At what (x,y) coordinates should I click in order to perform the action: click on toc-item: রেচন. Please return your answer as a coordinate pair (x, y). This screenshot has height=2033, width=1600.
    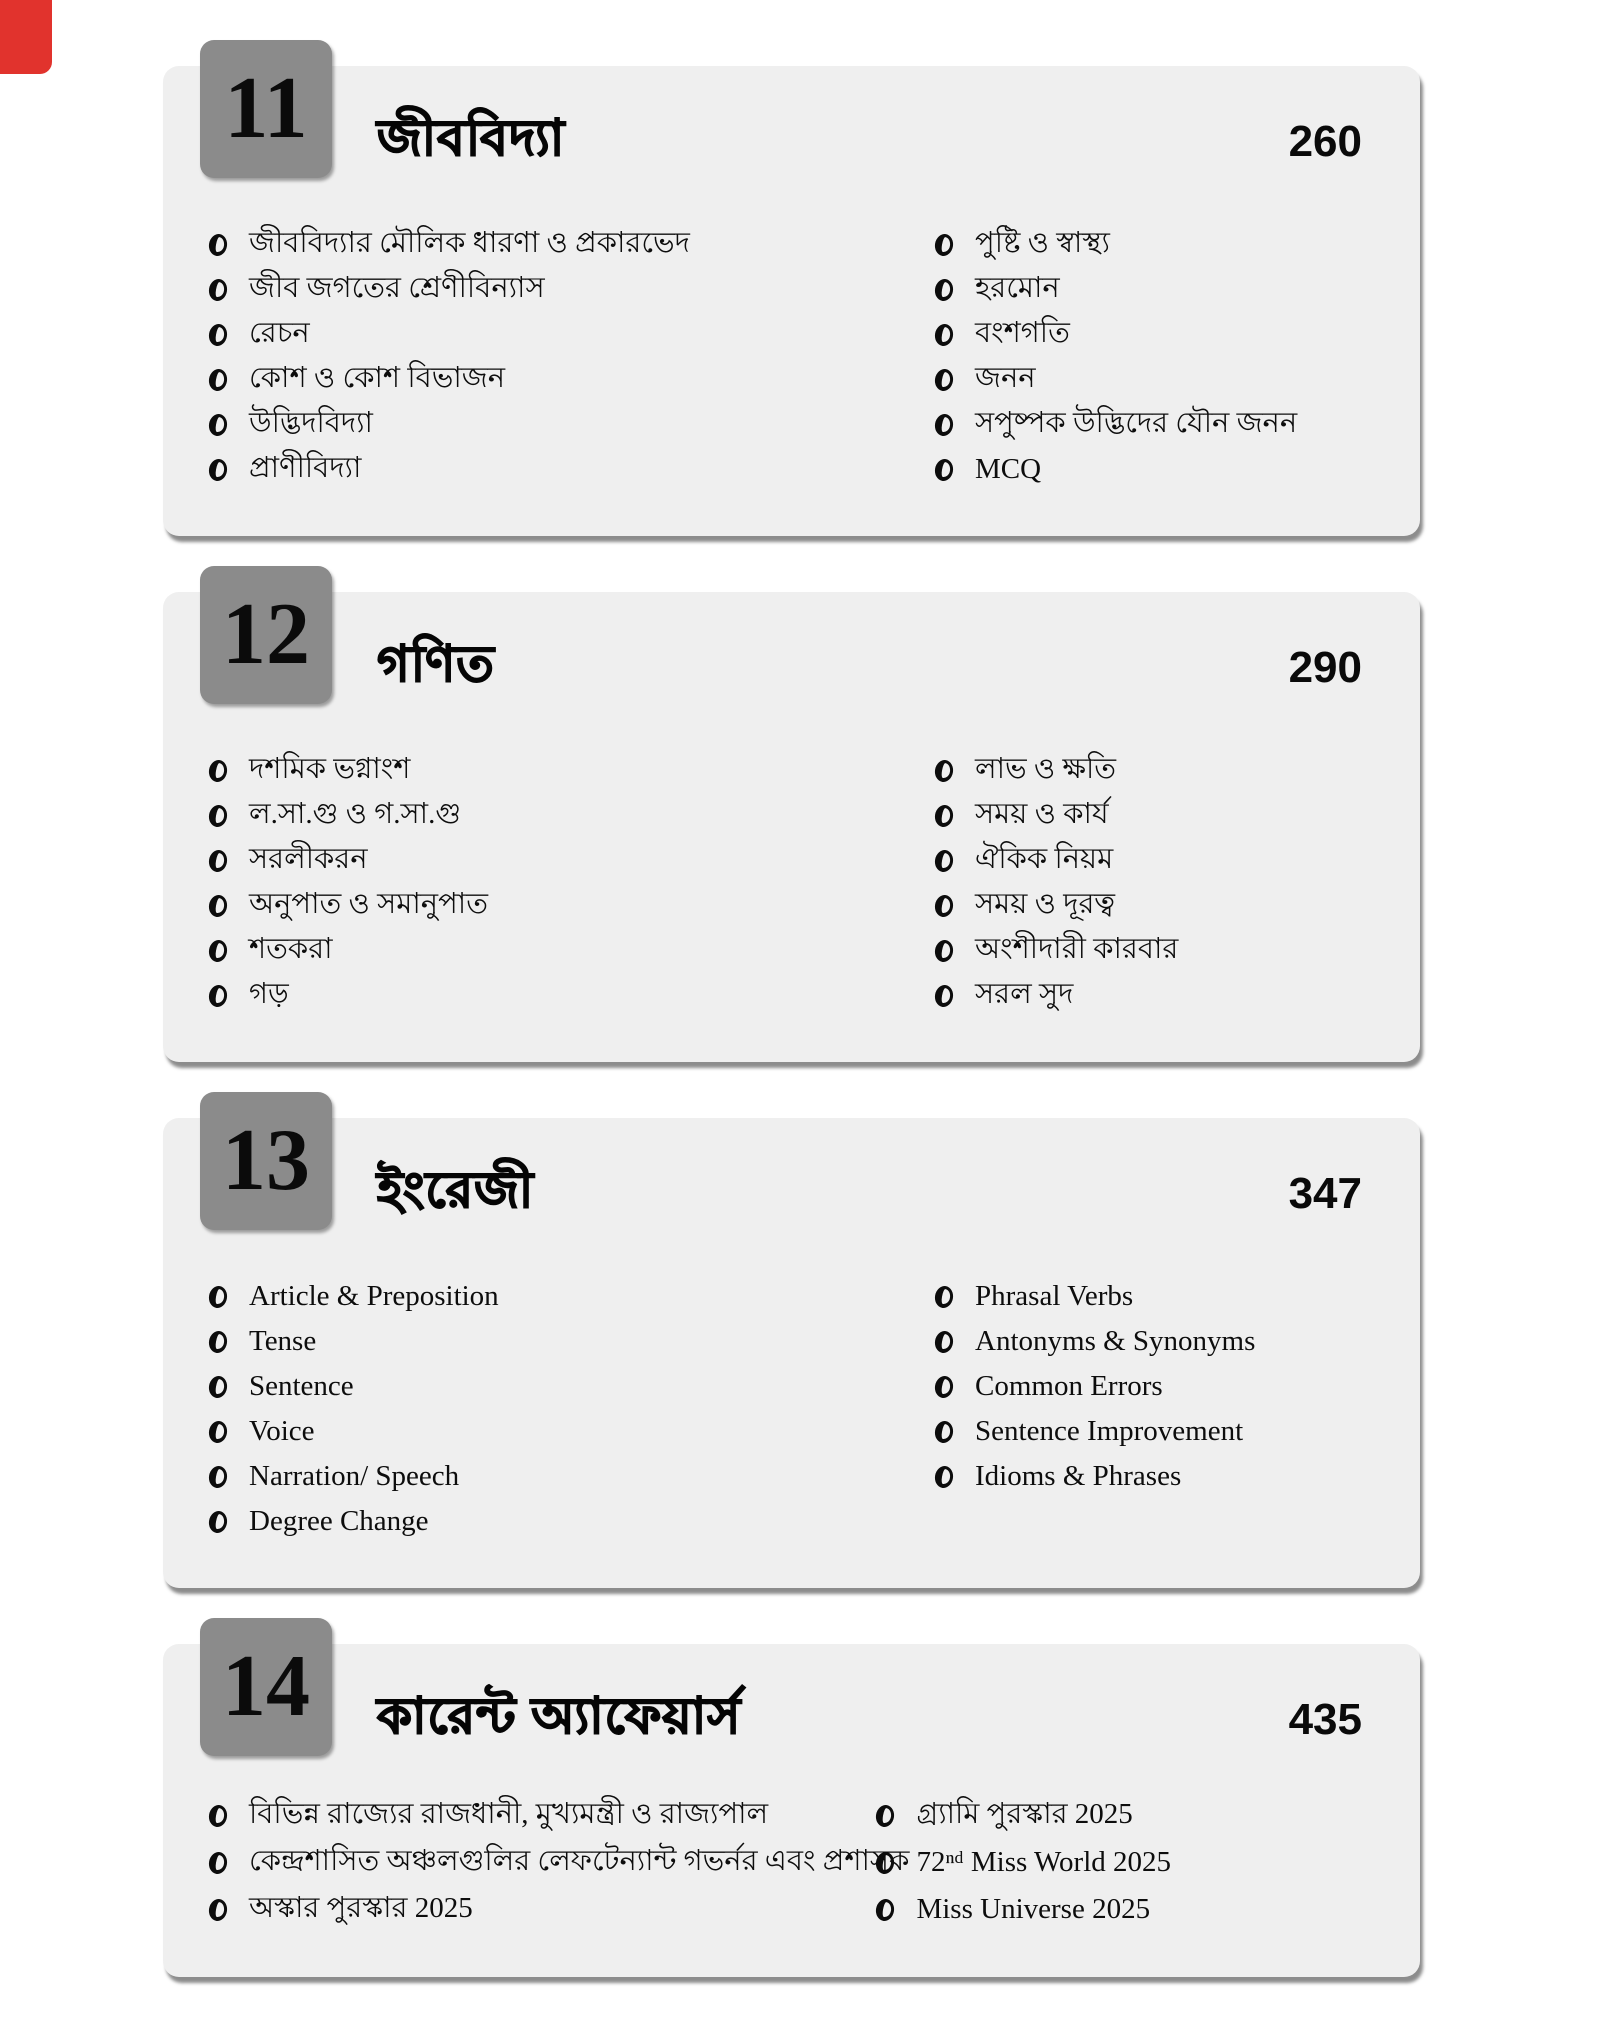
    Looking at the image, I should click on (571, 334).